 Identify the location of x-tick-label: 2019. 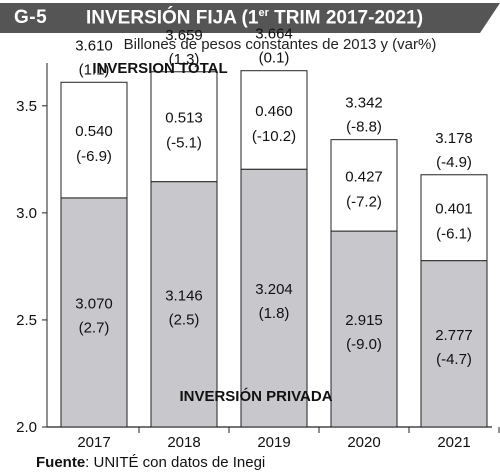
(273, 442).